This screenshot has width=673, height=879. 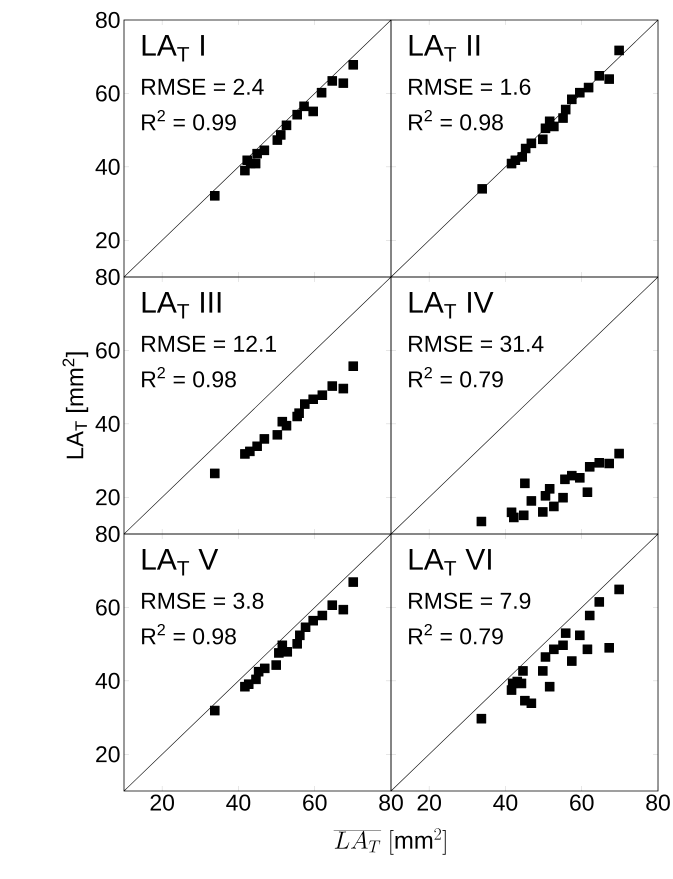 What do you see at coordinates (209, 344) in the screenshot?
I see `annotation: RMSE = 12.1` at bounding box center [209, 344].